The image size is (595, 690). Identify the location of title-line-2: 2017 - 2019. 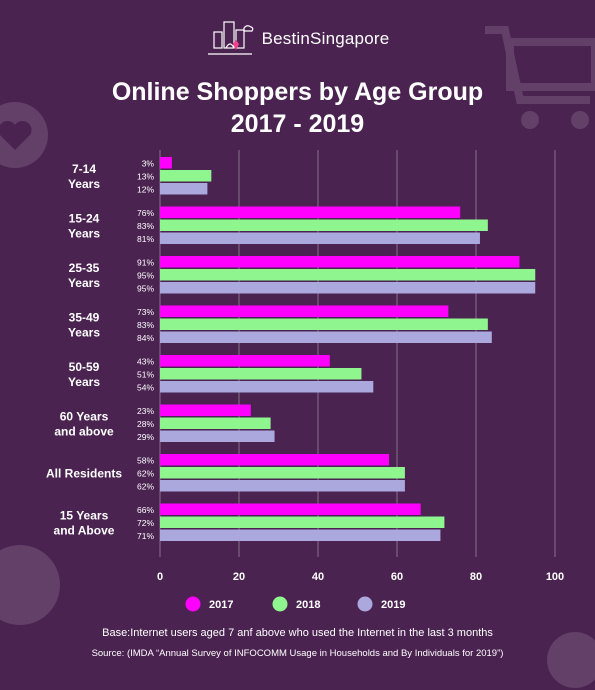
(297, 124).